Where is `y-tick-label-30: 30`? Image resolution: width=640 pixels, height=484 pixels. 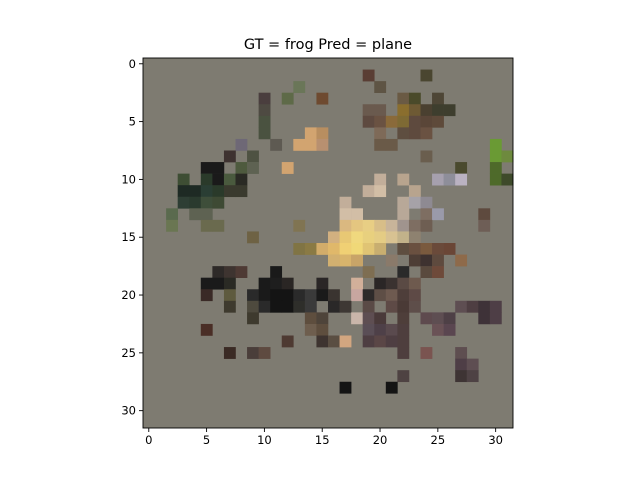 y-tick-label-30: 30 is located at coordinates (128, 411).